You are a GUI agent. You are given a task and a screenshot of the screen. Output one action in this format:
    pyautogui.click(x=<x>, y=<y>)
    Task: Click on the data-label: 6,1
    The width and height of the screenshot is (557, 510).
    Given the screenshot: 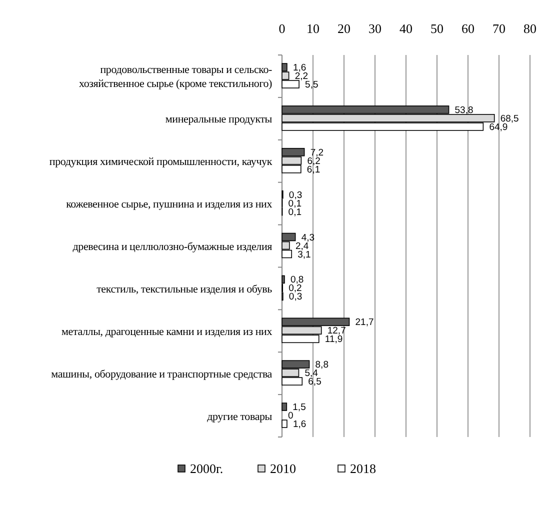 What is the action you would take?
    pyautogui.click(x=313, y=170)
    